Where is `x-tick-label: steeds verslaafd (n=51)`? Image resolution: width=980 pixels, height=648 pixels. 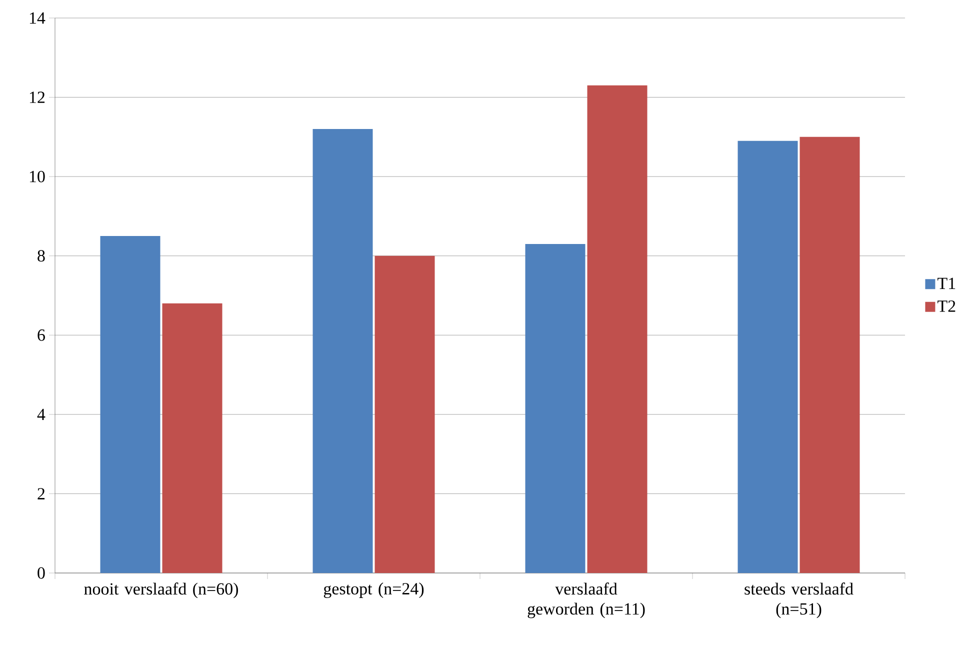 x-tick-label: steeds verslaafd (n=51) is located at coordinates (799, 600).